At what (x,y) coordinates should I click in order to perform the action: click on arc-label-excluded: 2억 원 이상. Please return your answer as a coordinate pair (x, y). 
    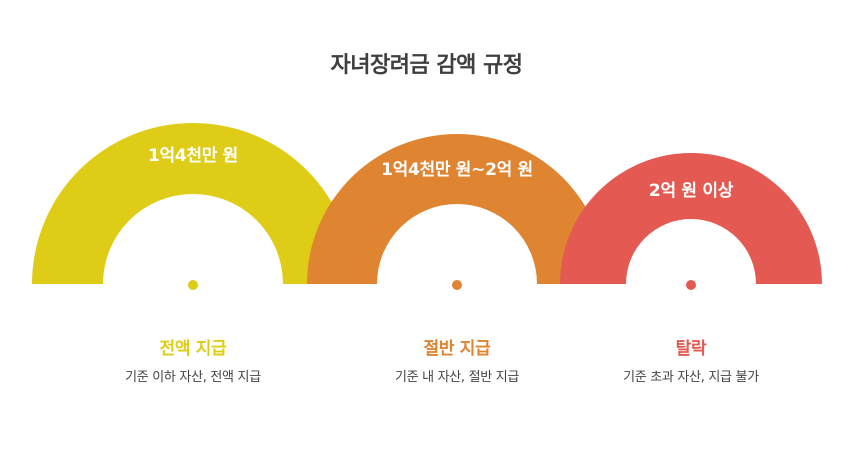
    Looking at the image, I should click on (691, 191).